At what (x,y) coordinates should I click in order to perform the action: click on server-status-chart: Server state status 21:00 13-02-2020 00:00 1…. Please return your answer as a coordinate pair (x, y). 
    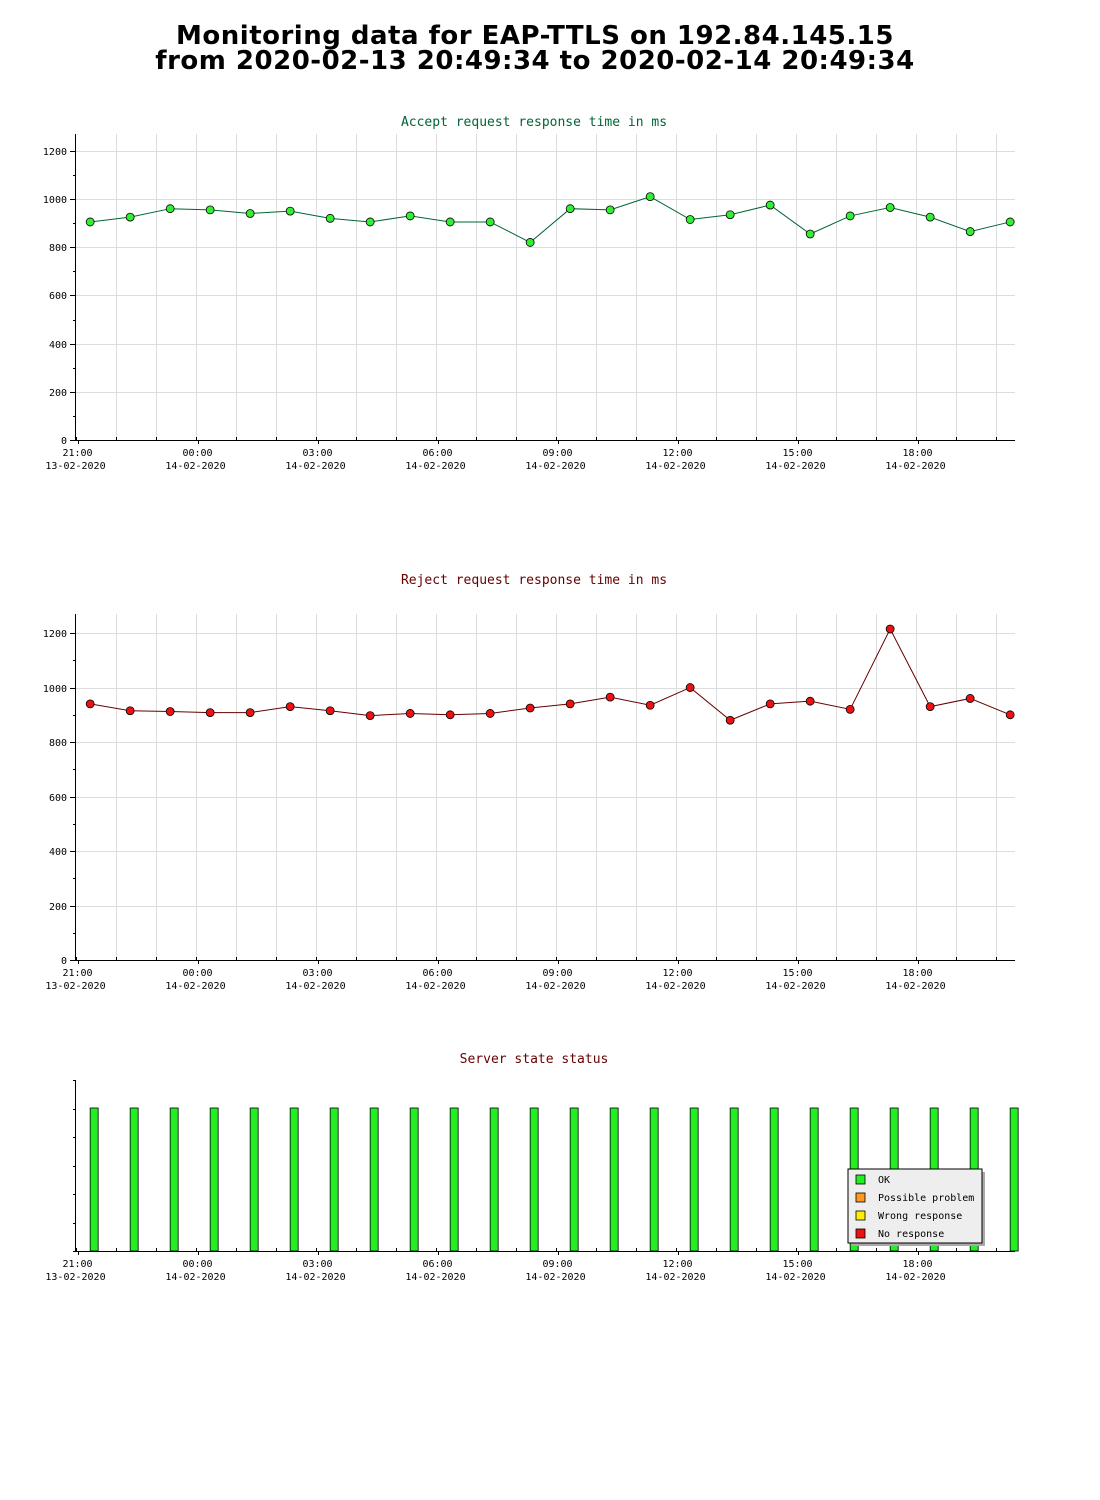
    Looking at the image, I should click on (532, 1167).